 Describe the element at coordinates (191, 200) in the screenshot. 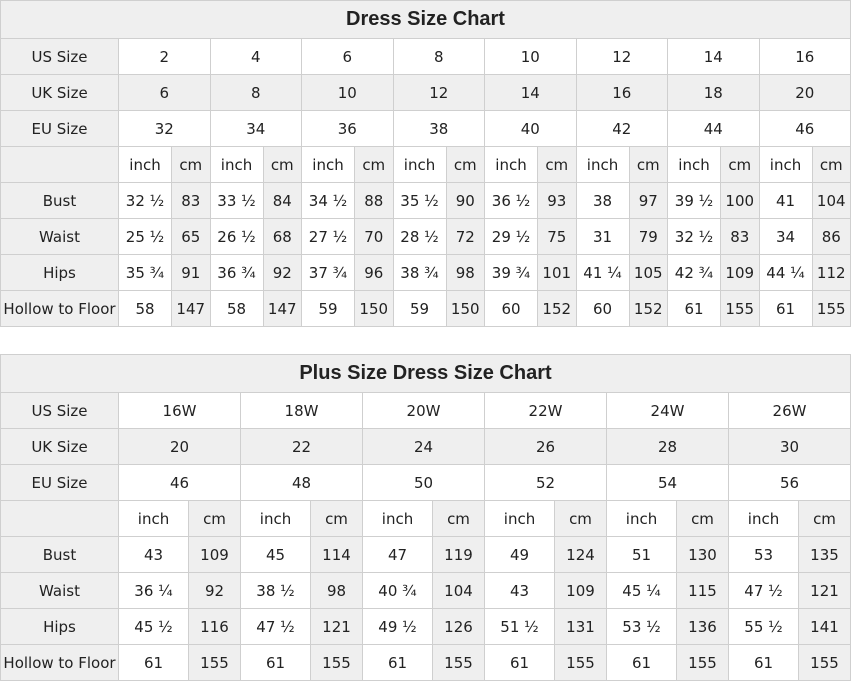

I see `cm-value: 83` at that location.